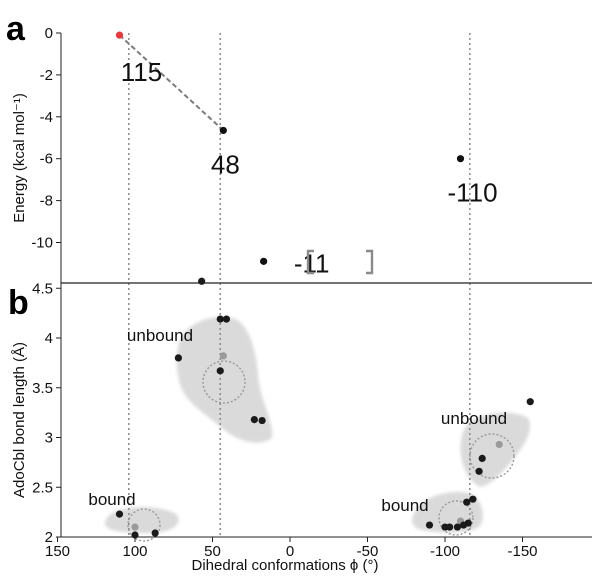 This screenshot has height=578, width=592. What do you see at coordinates (42, 487) in the screenshot?
I see `y-tick-label-b: 2.5` at bounding box center [42, 487].